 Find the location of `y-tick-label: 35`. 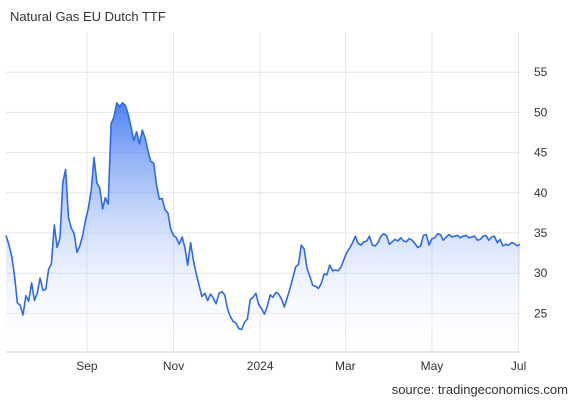

y-tick-label: 35 is located at coordinates (541, 233).